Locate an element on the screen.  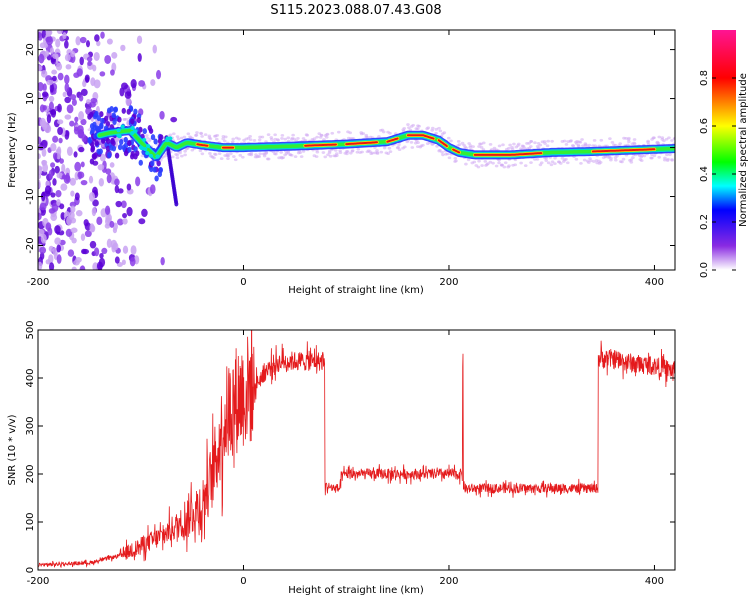
spectrogram-cyan-blob is located at coordinates (132, 128).